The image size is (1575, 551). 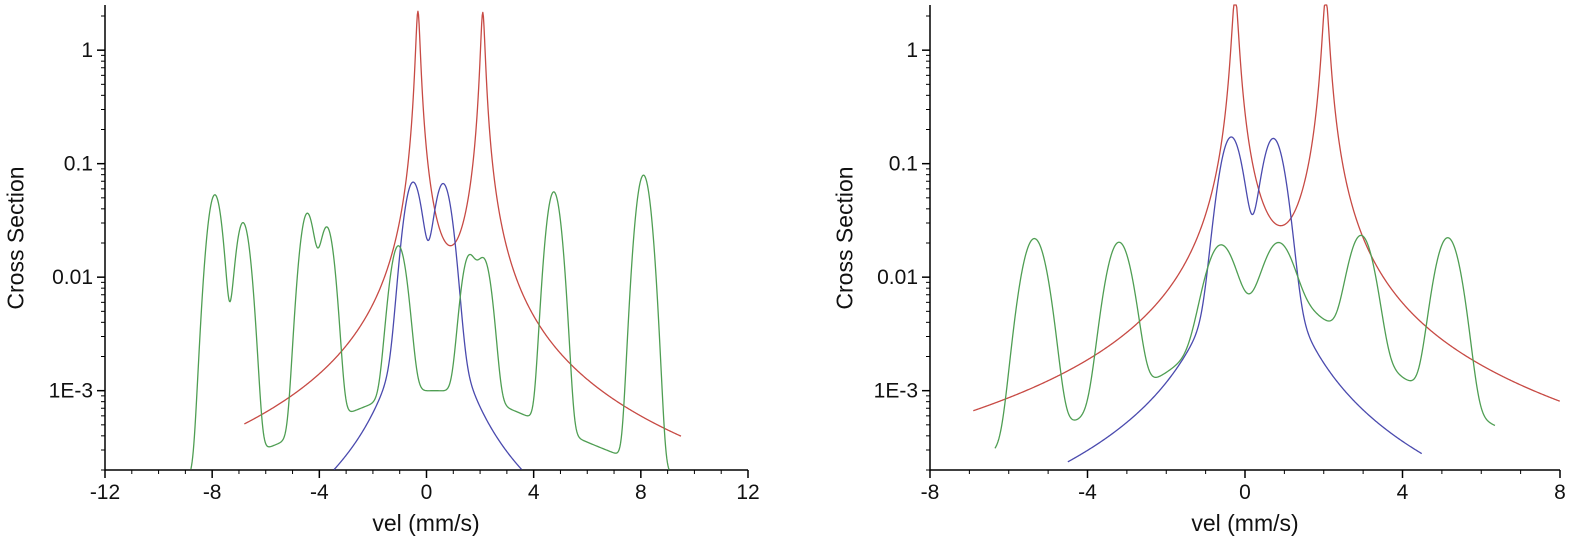 I want to click on curve-green-sextet, so click(x=1245, y=341).